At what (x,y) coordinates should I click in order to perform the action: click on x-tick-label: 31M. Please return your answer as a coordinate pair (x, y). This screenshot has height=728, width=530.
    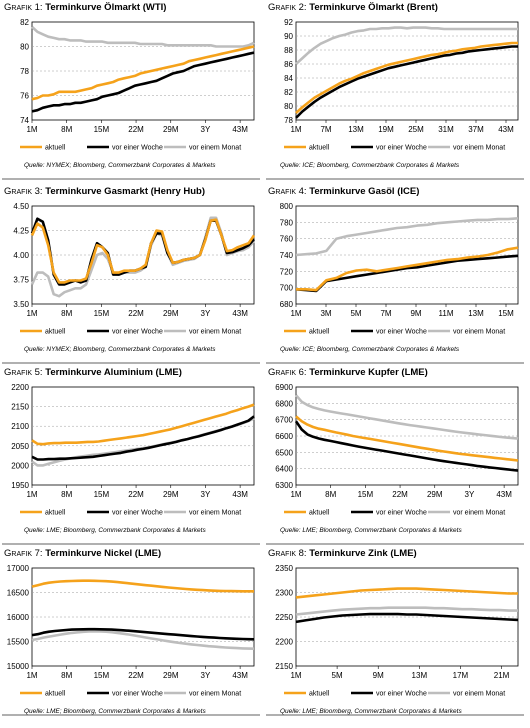
    Looking at the image, I should click on (446, 129).